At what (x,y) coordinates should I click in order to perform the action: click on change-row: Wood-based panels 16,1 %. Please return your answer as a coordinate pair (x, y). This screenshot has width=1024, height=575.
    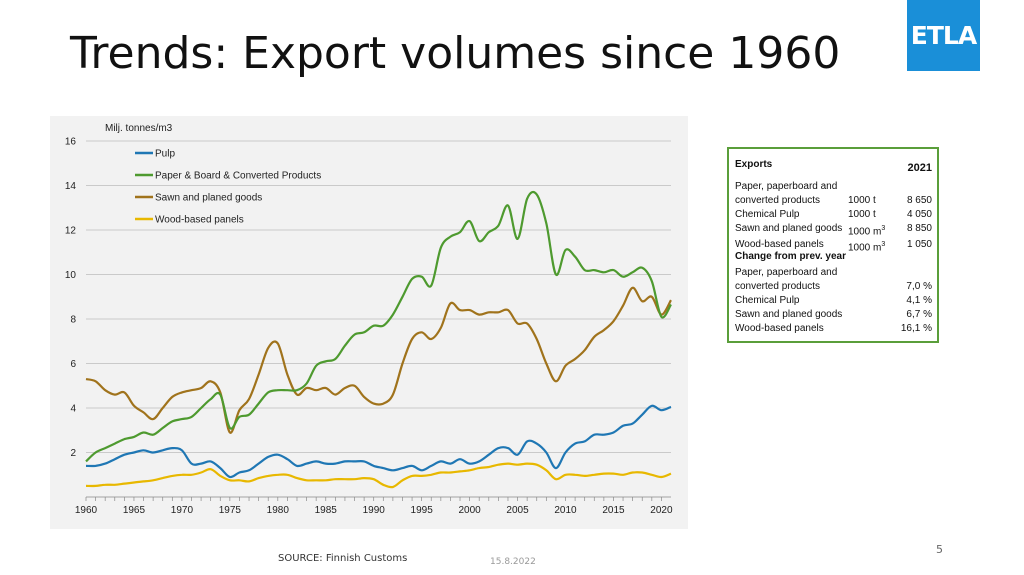
    Looking at the image, I should click on (833, 329).